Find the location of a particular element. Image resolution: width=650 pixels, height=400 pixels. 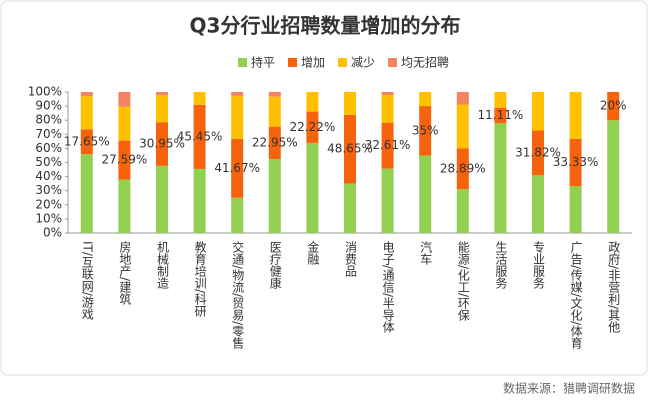

x-tick-label: 电子/通信/半导体 is located at coordinates (388, 287).